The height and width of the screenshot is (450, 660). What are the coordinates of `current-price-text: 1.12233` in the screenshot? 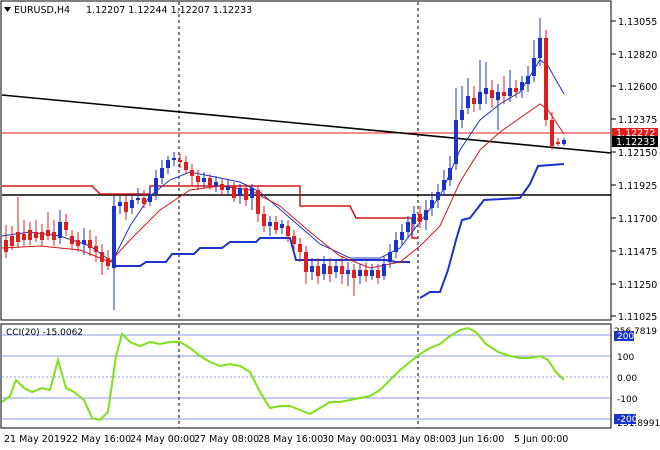 It's located at (635, 142).